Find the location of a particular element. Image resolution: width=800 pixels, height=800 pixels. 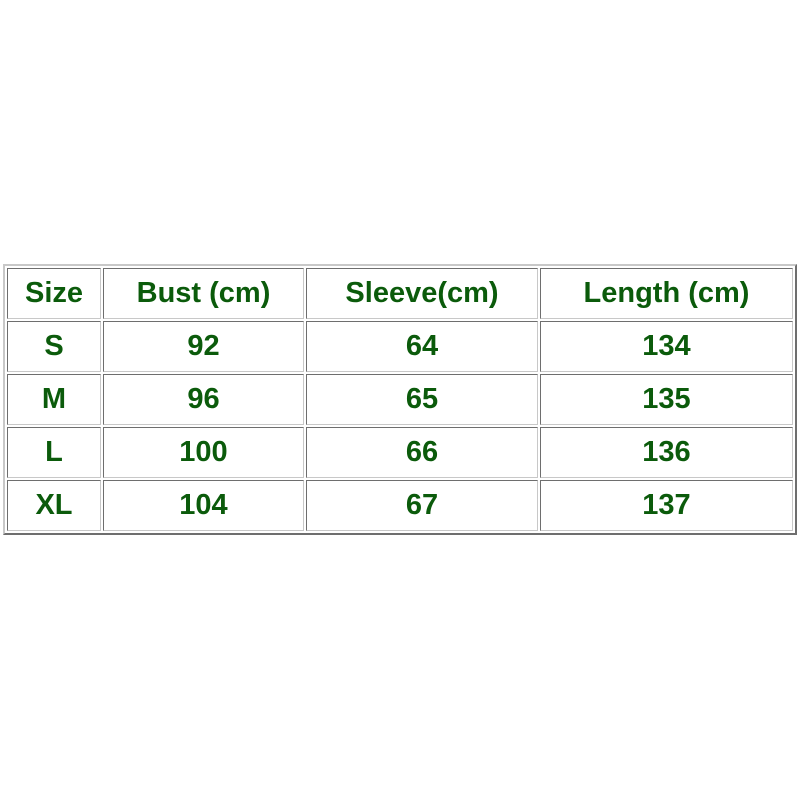

table-cell: 100 is located at coordinates (203, 452).